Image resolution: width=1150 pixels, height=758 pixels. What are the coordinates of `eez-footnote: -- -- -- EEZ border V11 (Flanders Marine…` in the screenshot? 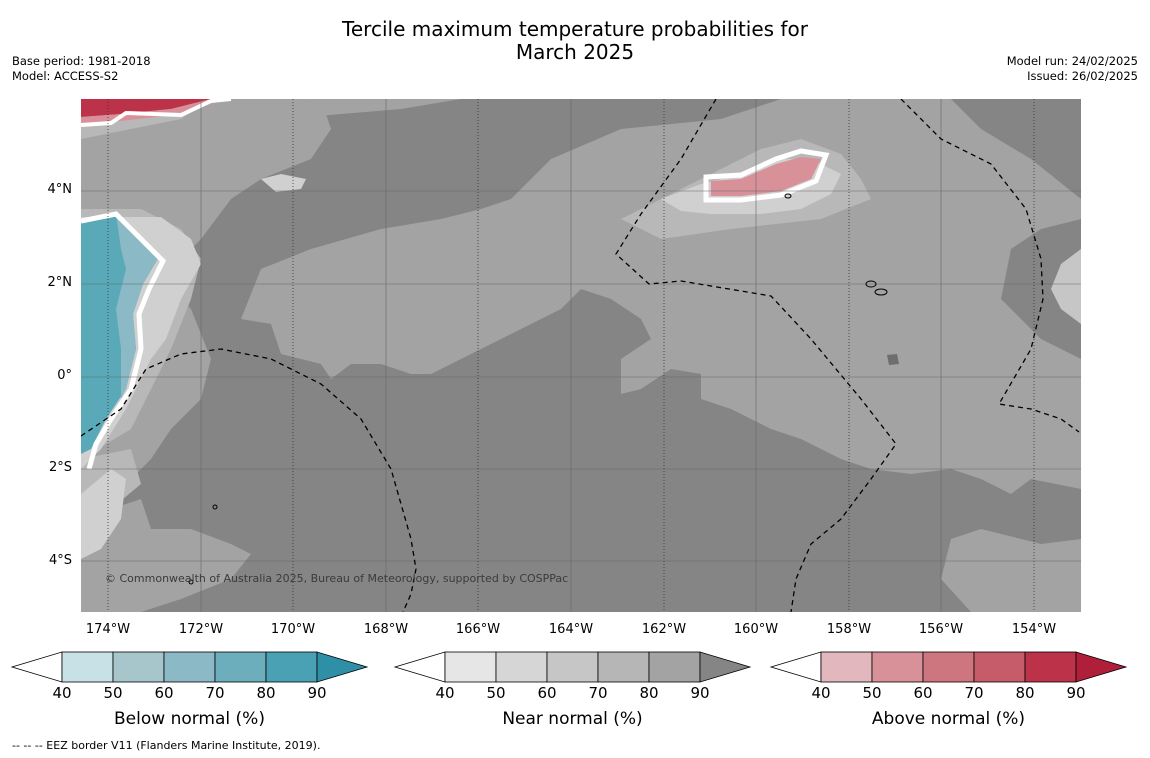 It's located at (166, 745).